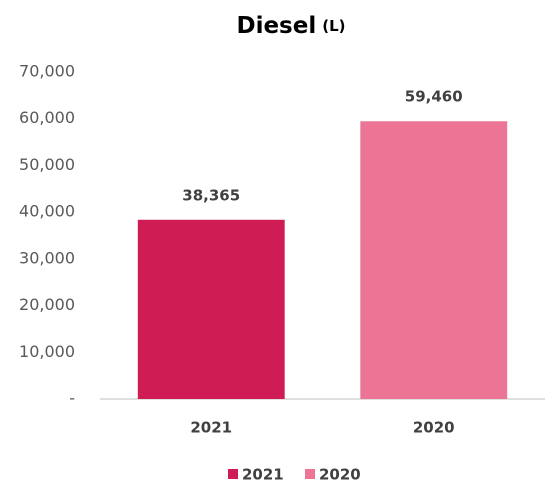 The width and height of the screenshot is (552, 486). Describe the element at coordinates (340, 475) in the screenshot. I see `legend-label: 2020` at that location.